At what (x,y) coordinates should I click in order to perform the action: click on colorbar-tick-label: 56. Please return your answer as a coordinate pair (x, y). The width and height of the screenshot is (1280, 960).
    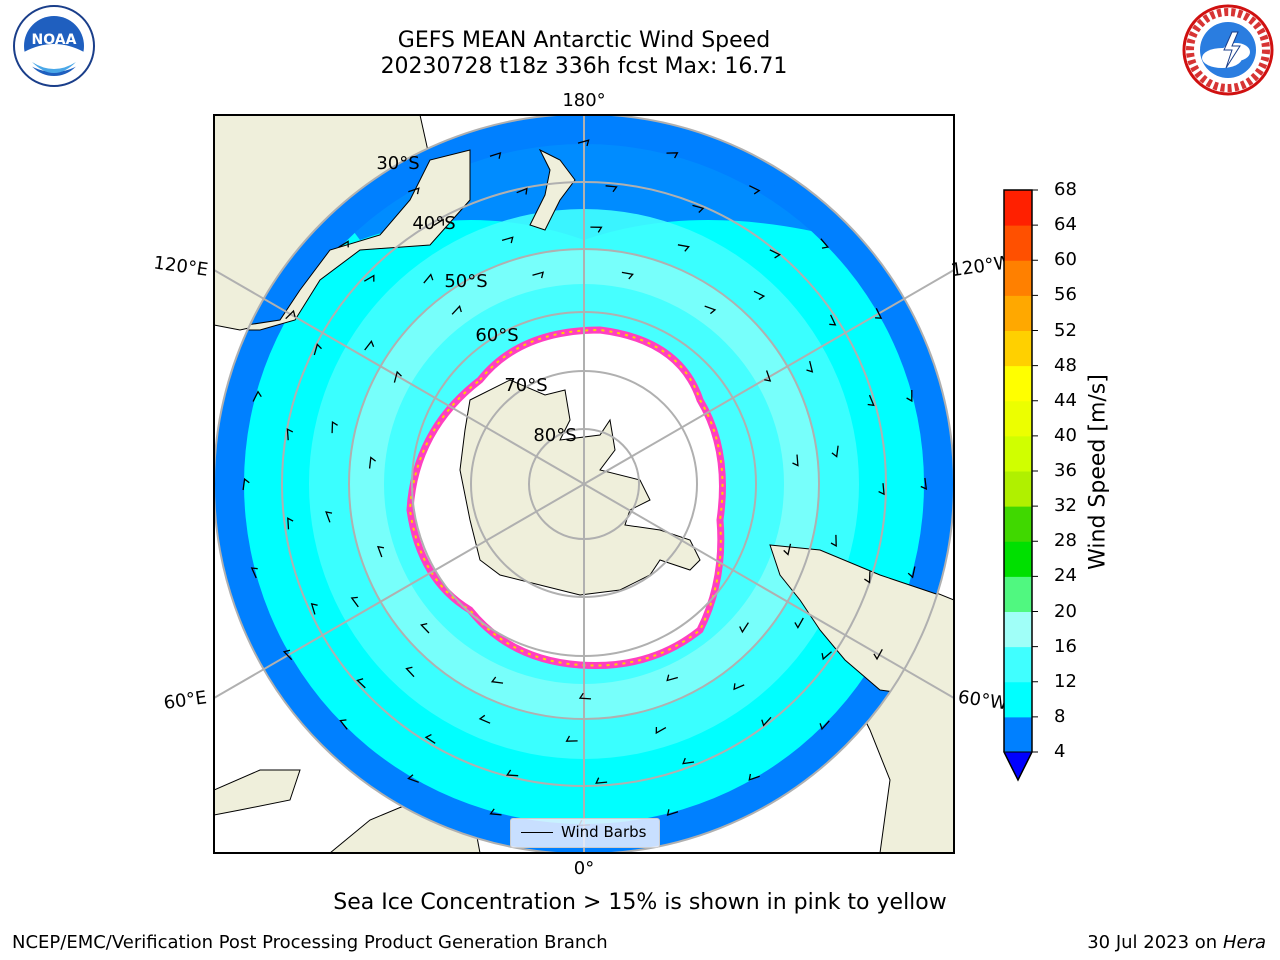
    Looking at the image, I should click on (1065, 295).